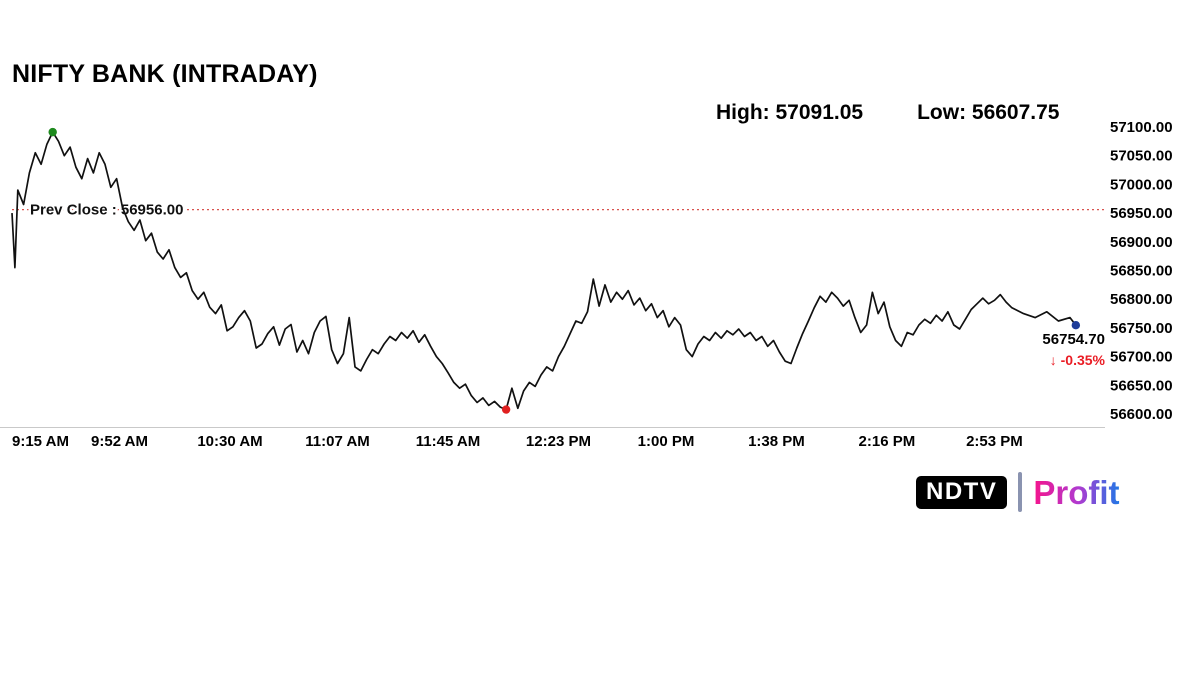 The image size is (1200, 675). I want to click on y-tick-label: 56800.00, so click(1141, 299).